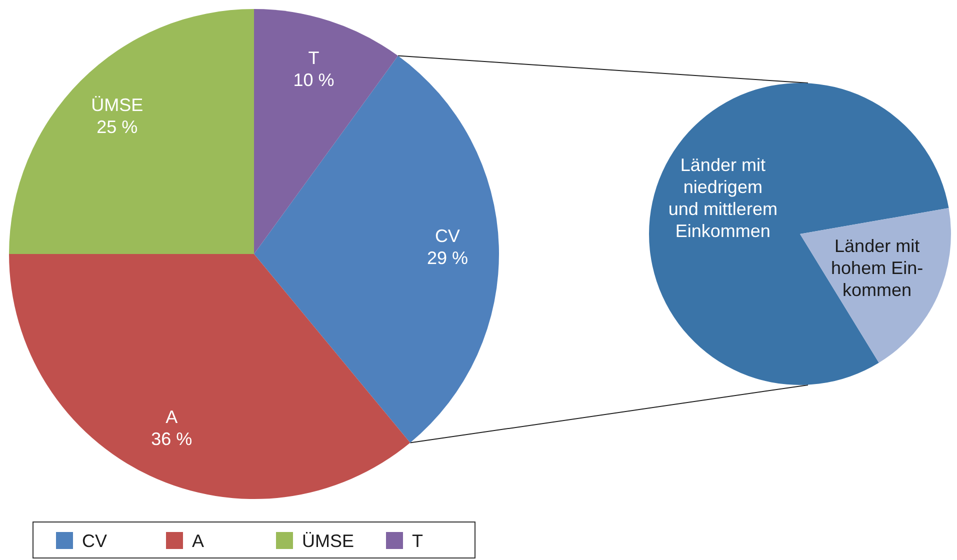 This screenshot has height=560, width=957. I want to click on legend-label: T, so click(417, 541).